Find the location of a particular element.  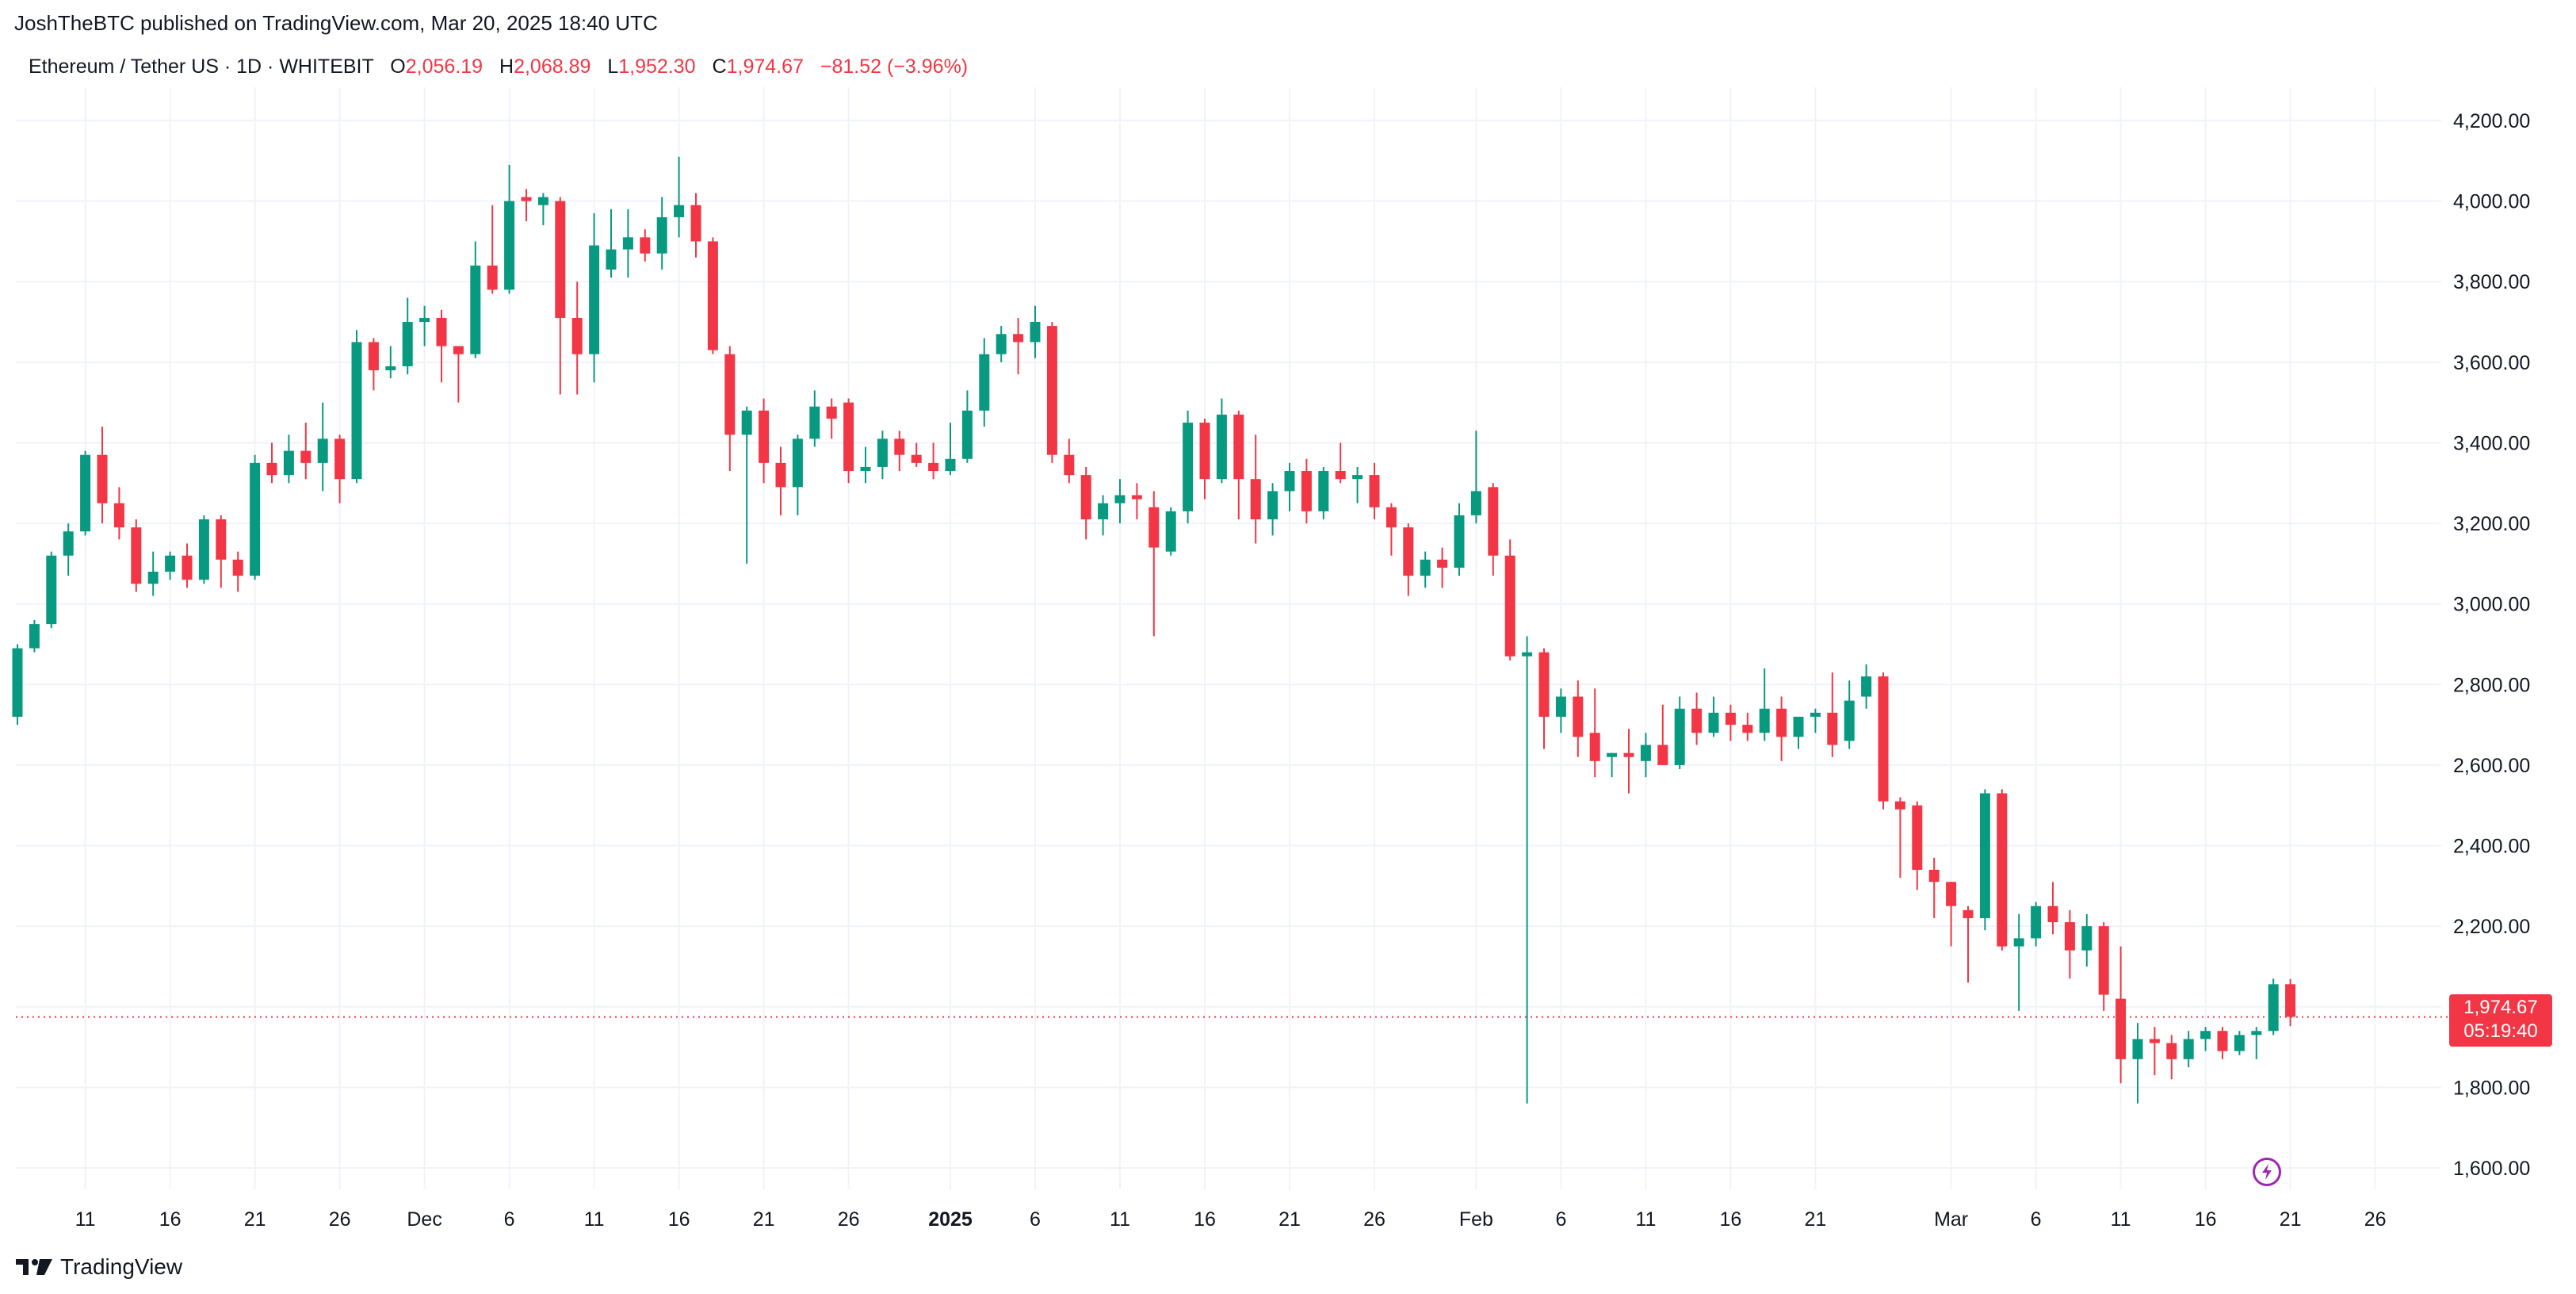

alert-bolt-icon is located at coordinates (2267, 1172).